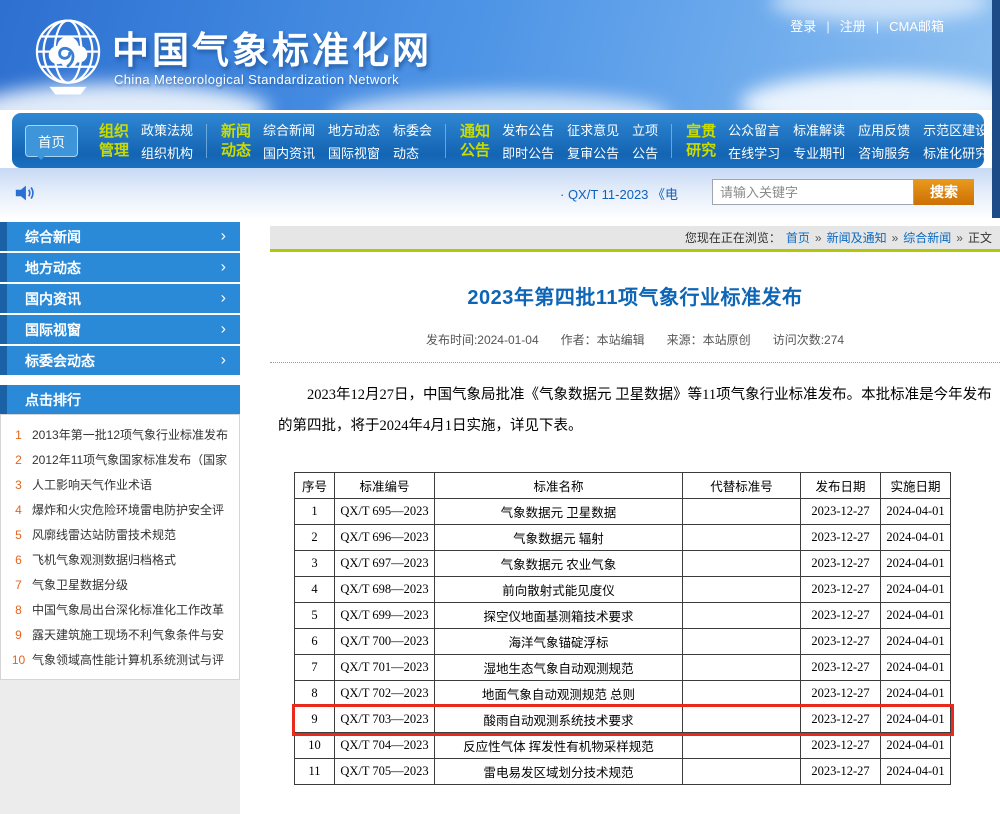 This screenshot has height=814, width=1000. Describe the element at coordinates (754, 153) in the screenshot. I see `nav-link: 在线学习` at that location.